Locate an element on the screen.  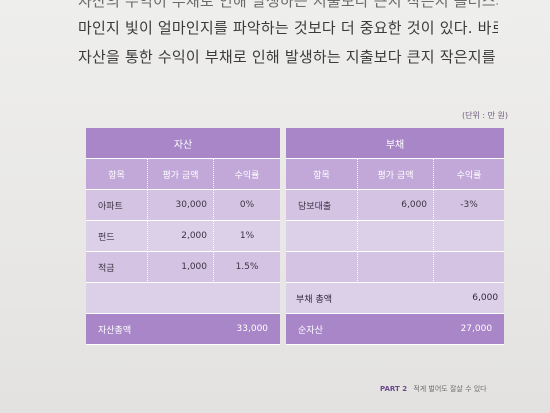
asset-item: 펀드 is located at coordinates (117, 236).